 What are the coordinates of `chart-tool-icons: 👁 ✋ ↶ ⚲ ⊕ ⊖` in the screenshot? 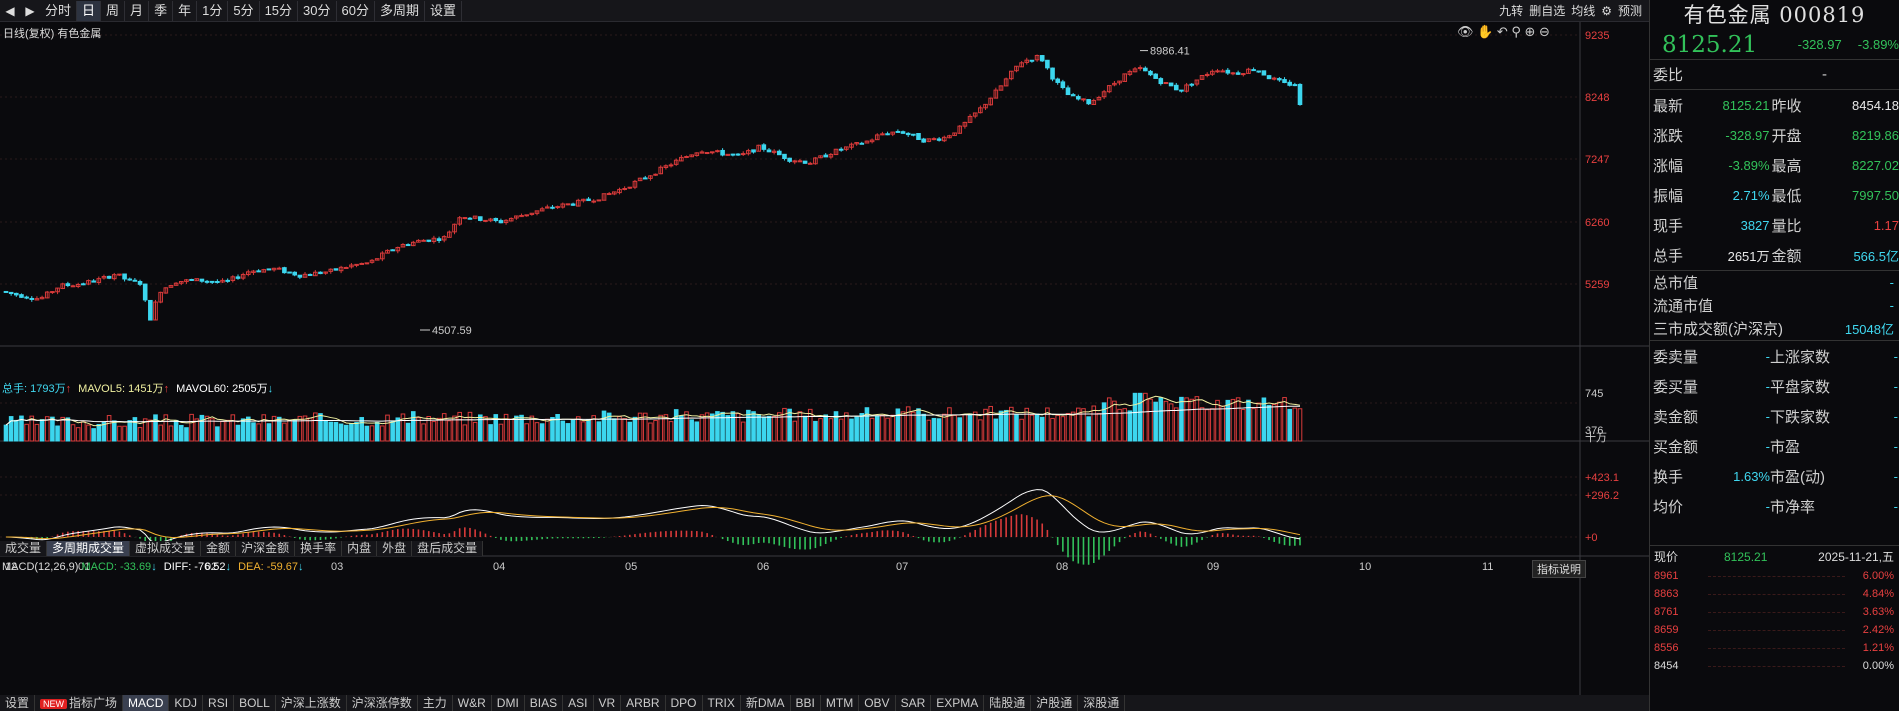 It's located at (1503, 31).